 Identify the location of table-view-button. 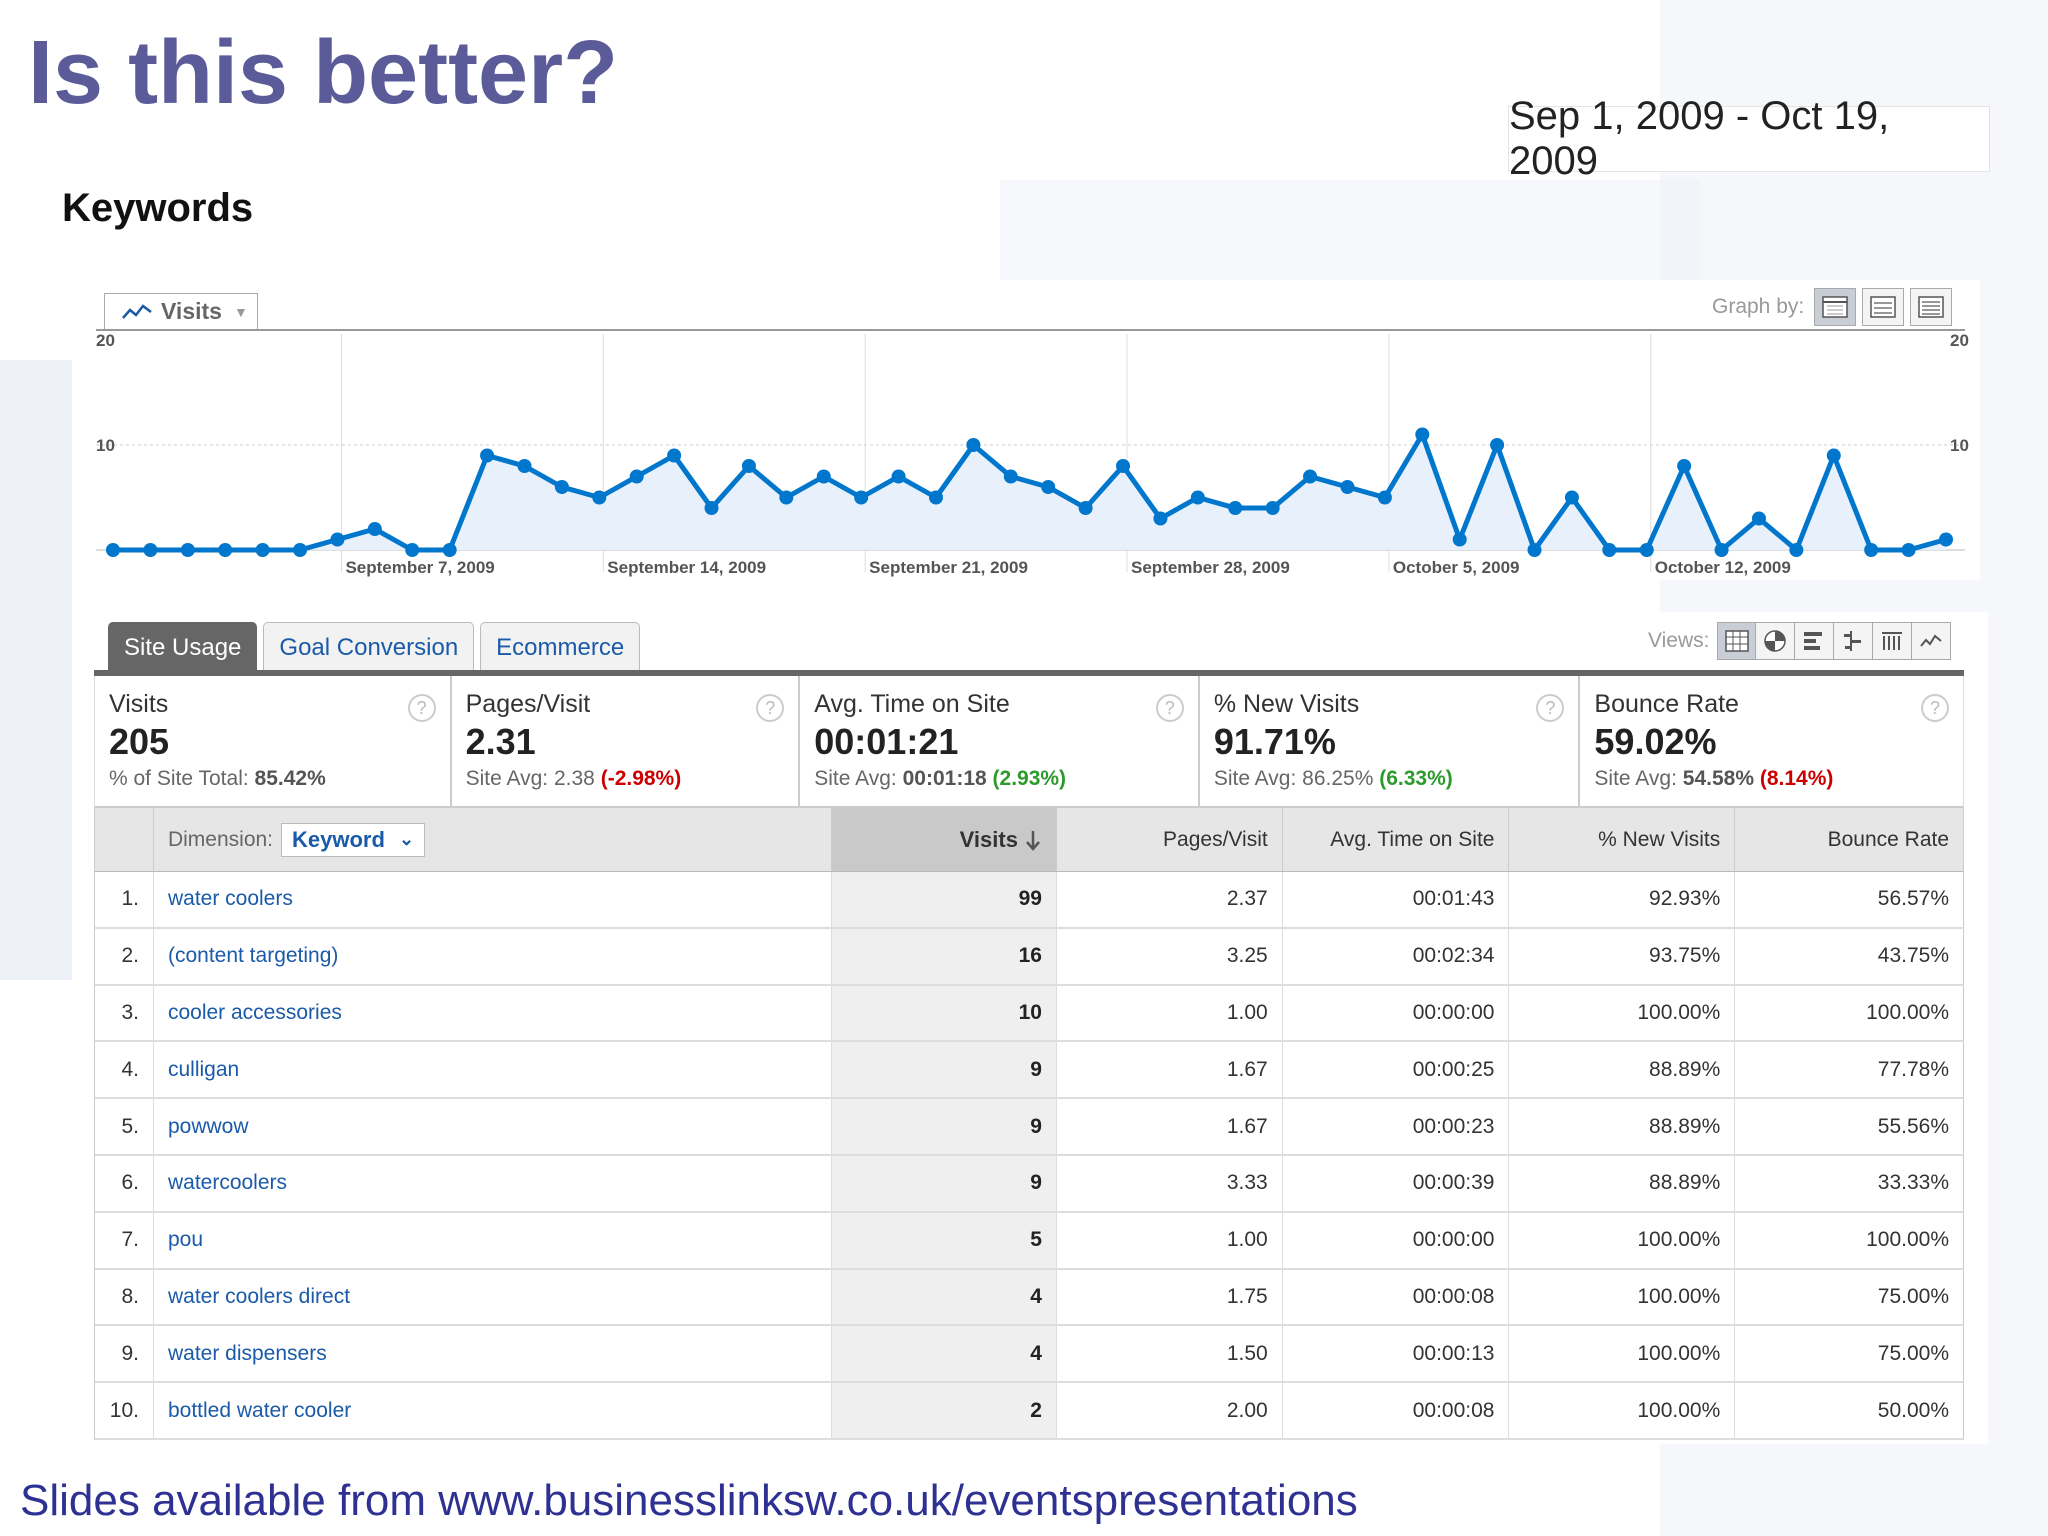
(1737, 641).